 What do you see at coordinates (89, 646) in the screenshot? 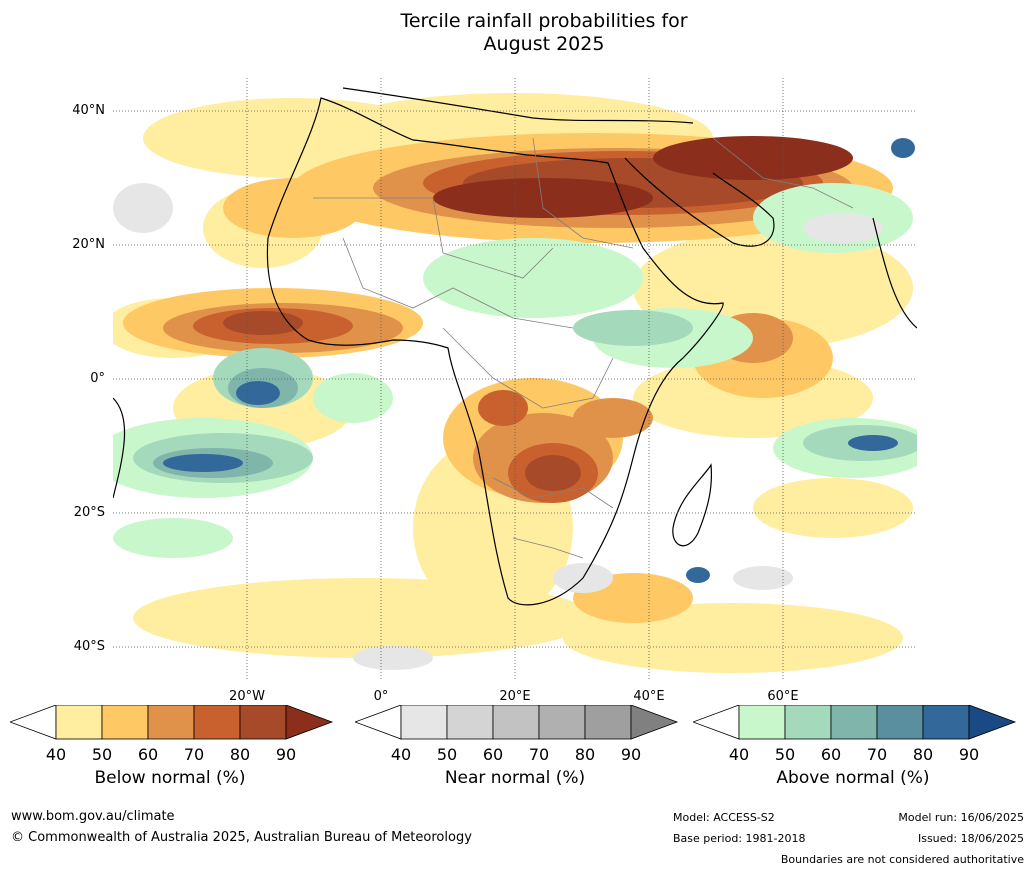
I see `lat-label-40s: 40°S` at bounding box center [89, 646].